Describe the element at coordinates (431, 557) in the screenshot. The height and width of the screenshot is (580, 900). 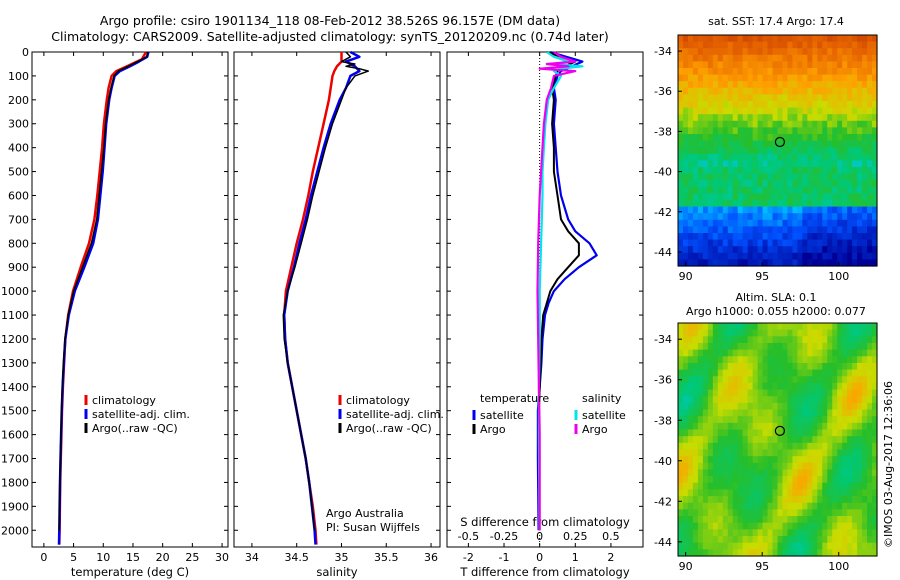
I see `x-tick-label: 36` at that location.